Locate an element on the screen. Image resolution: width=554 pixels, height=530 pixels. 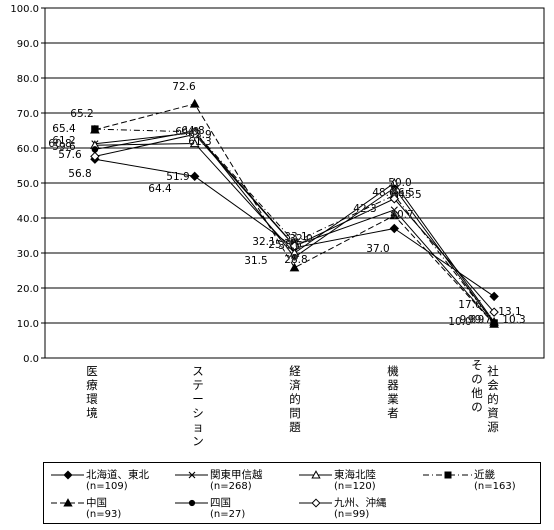
data-label: 13.1 is located at coordinates (509, 312).